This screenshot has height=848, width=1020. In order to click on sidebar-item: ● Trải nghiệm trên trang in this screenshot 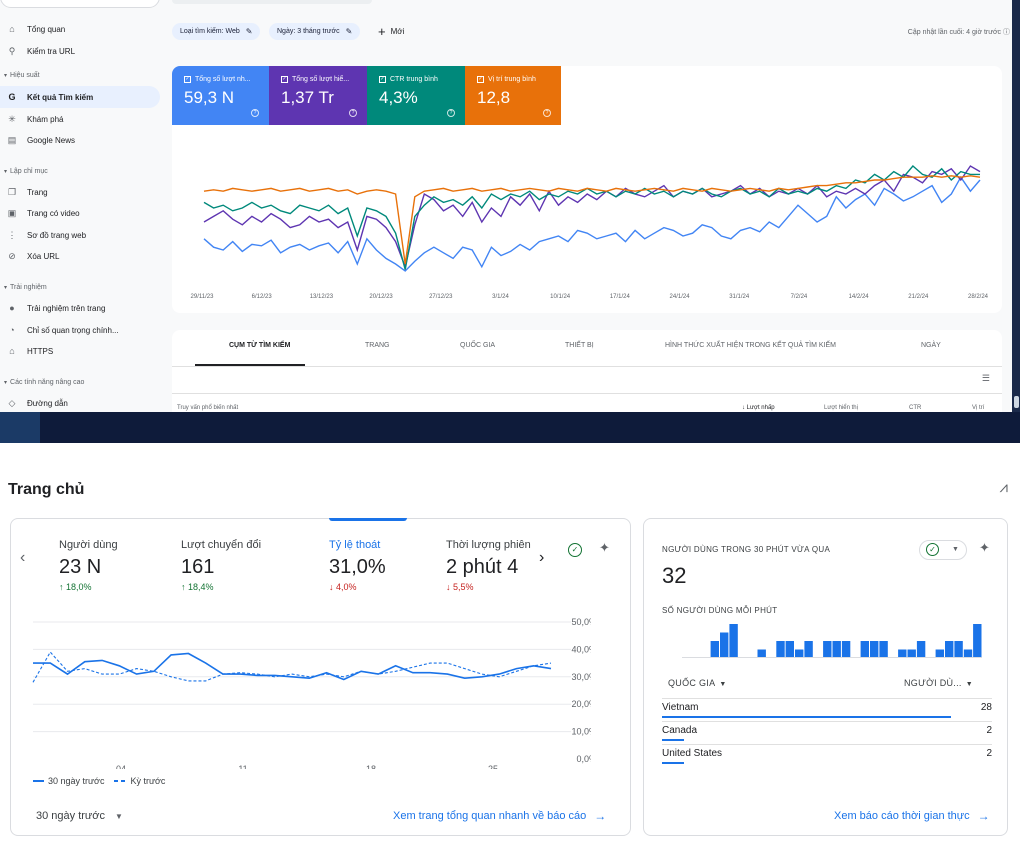, I will do `click(80, 308)`.